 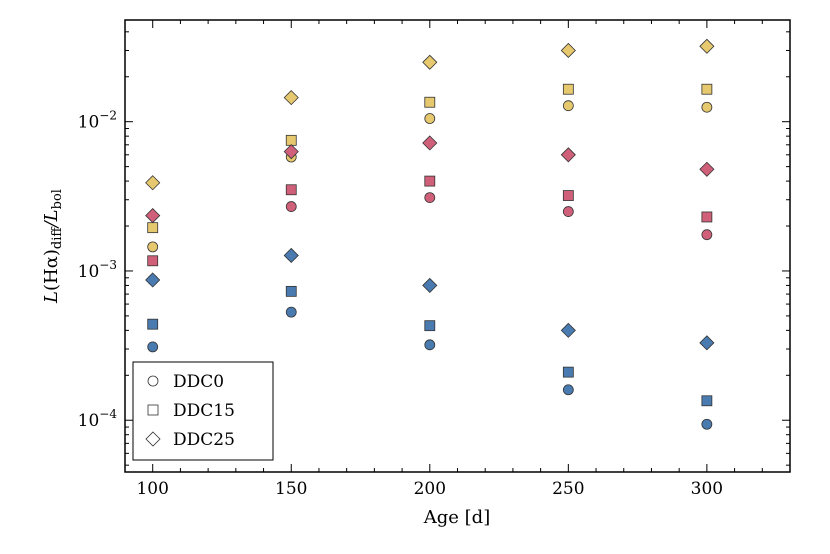 I want to click on x-tick-label: 300, so click(x=707, y=489).